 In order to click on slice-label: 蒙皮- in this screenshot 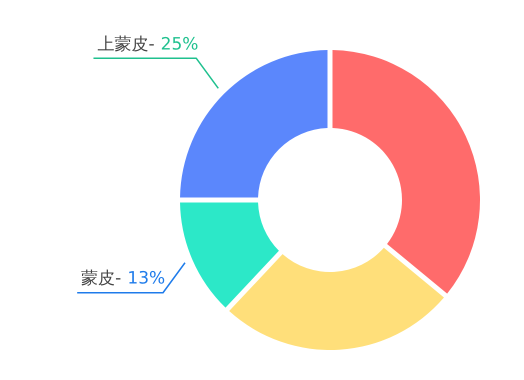, I will do `click(101, 278)`.